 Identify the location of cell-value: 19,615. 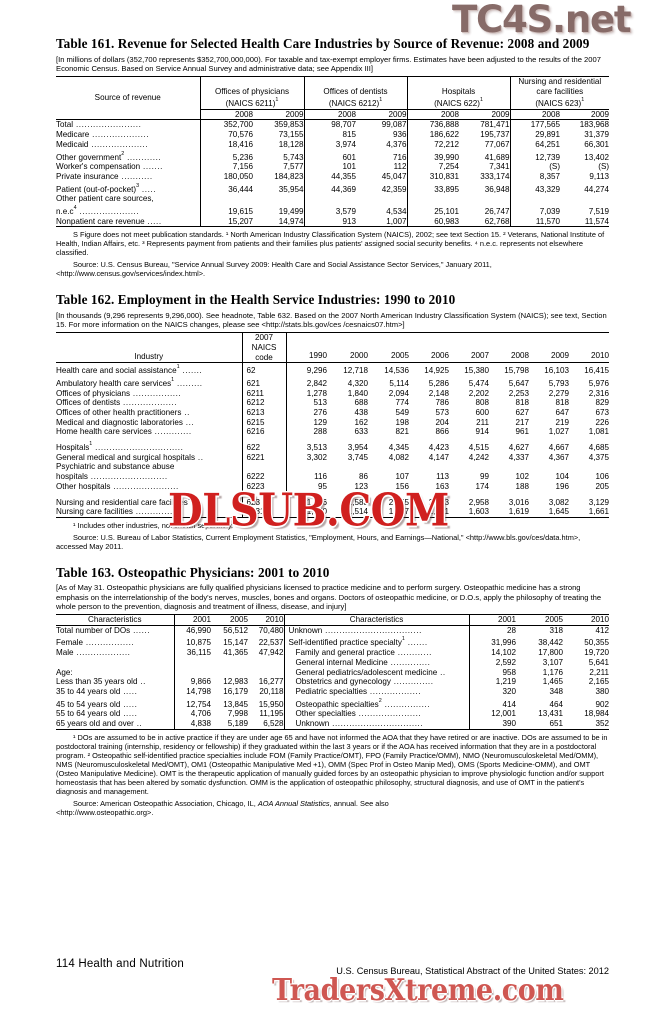
(226, 210).